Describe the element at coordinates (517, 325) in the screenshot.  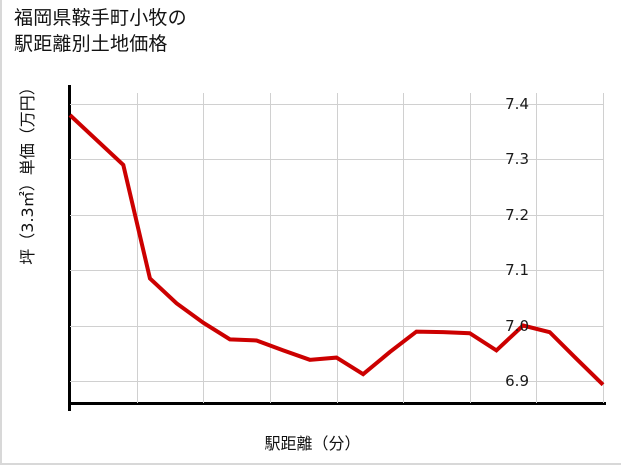
I see `y-tick-label: 7.0` at that location.